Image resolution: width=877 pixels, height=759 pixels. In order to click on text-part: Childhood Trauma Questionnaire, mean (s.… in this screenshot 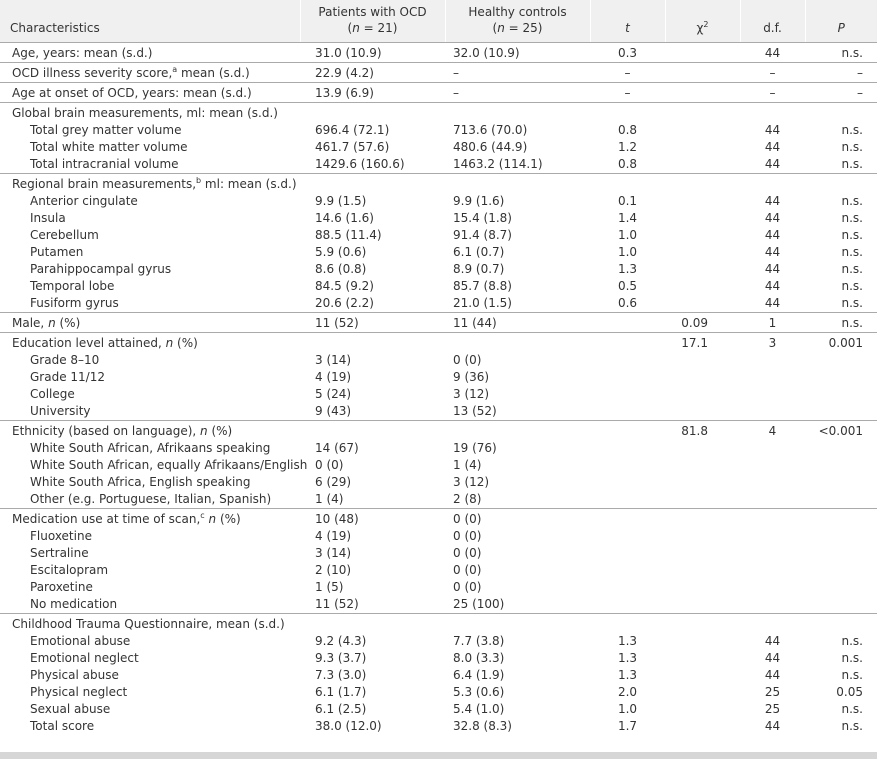, I will do `click(148, 624)`.